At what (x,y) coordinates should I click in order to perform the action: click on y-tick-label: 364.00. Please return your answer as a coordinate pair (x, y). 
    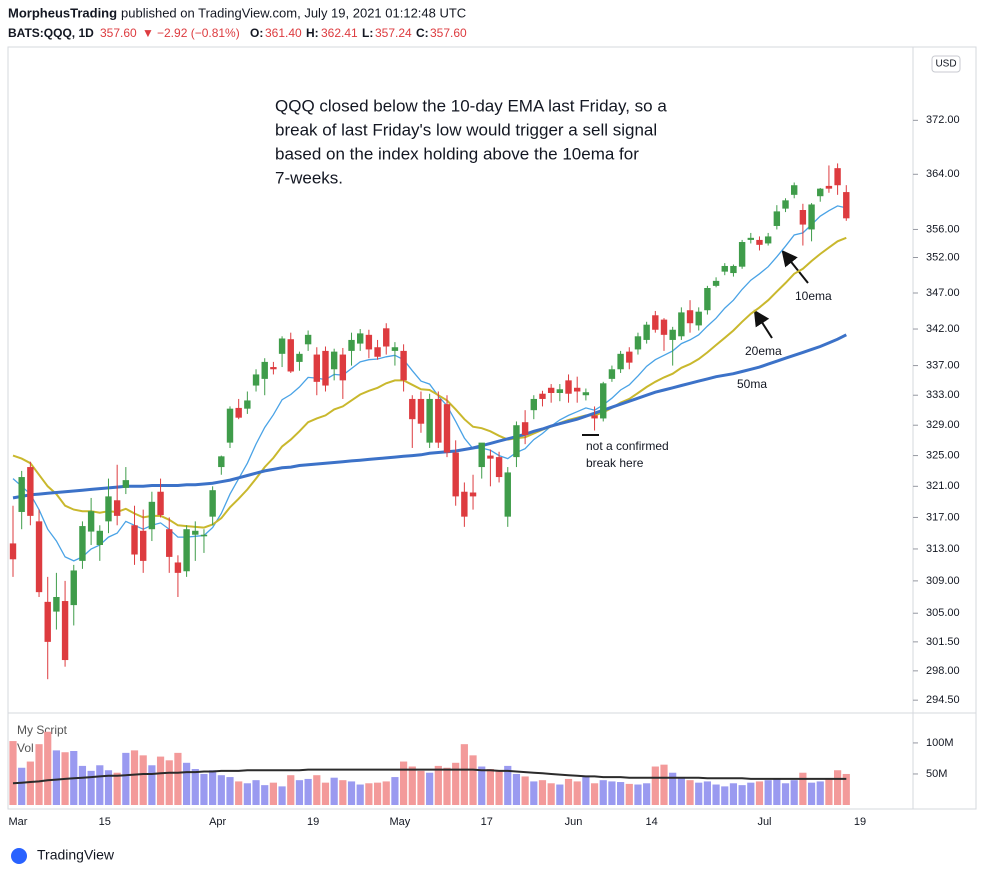
    Looking at the image, I should click on (943, 174).